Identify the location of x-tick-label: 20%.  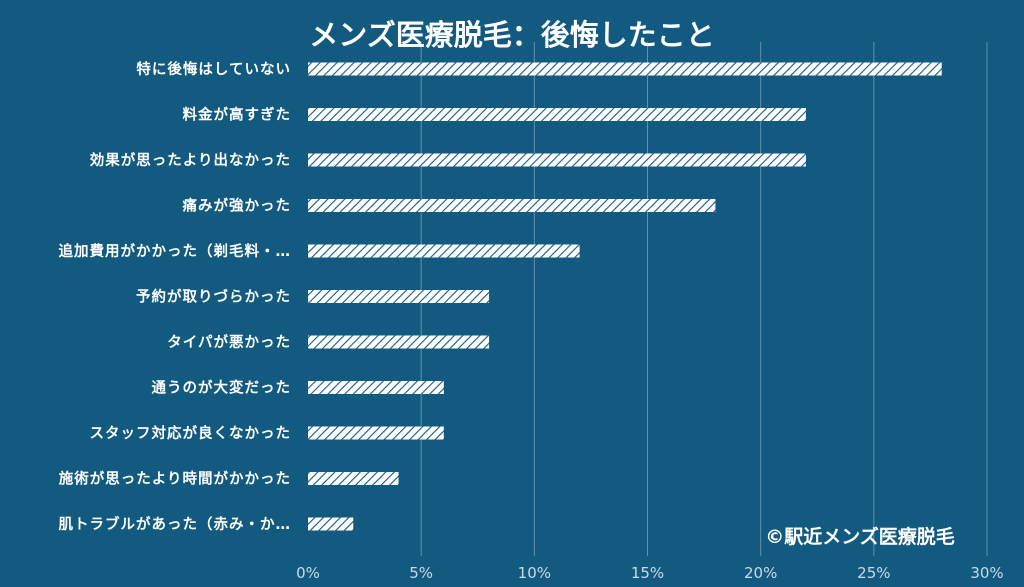
(760, 573).